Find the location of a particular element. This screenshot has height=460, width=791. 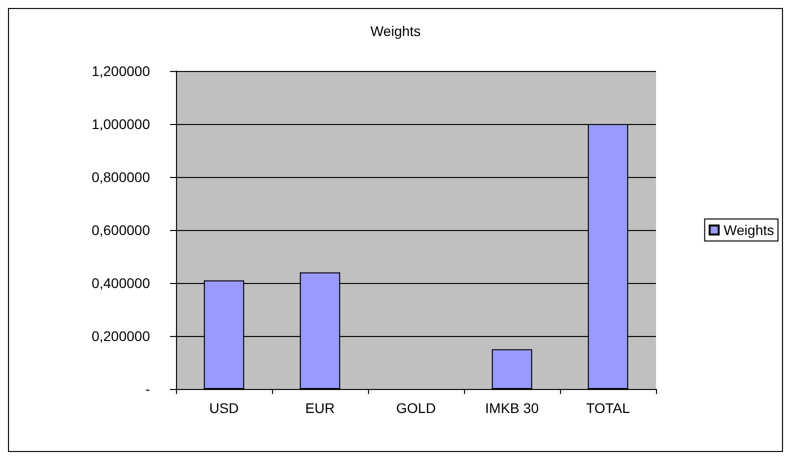

x-tick-label: GOLD is located at coordinates (416, 408).